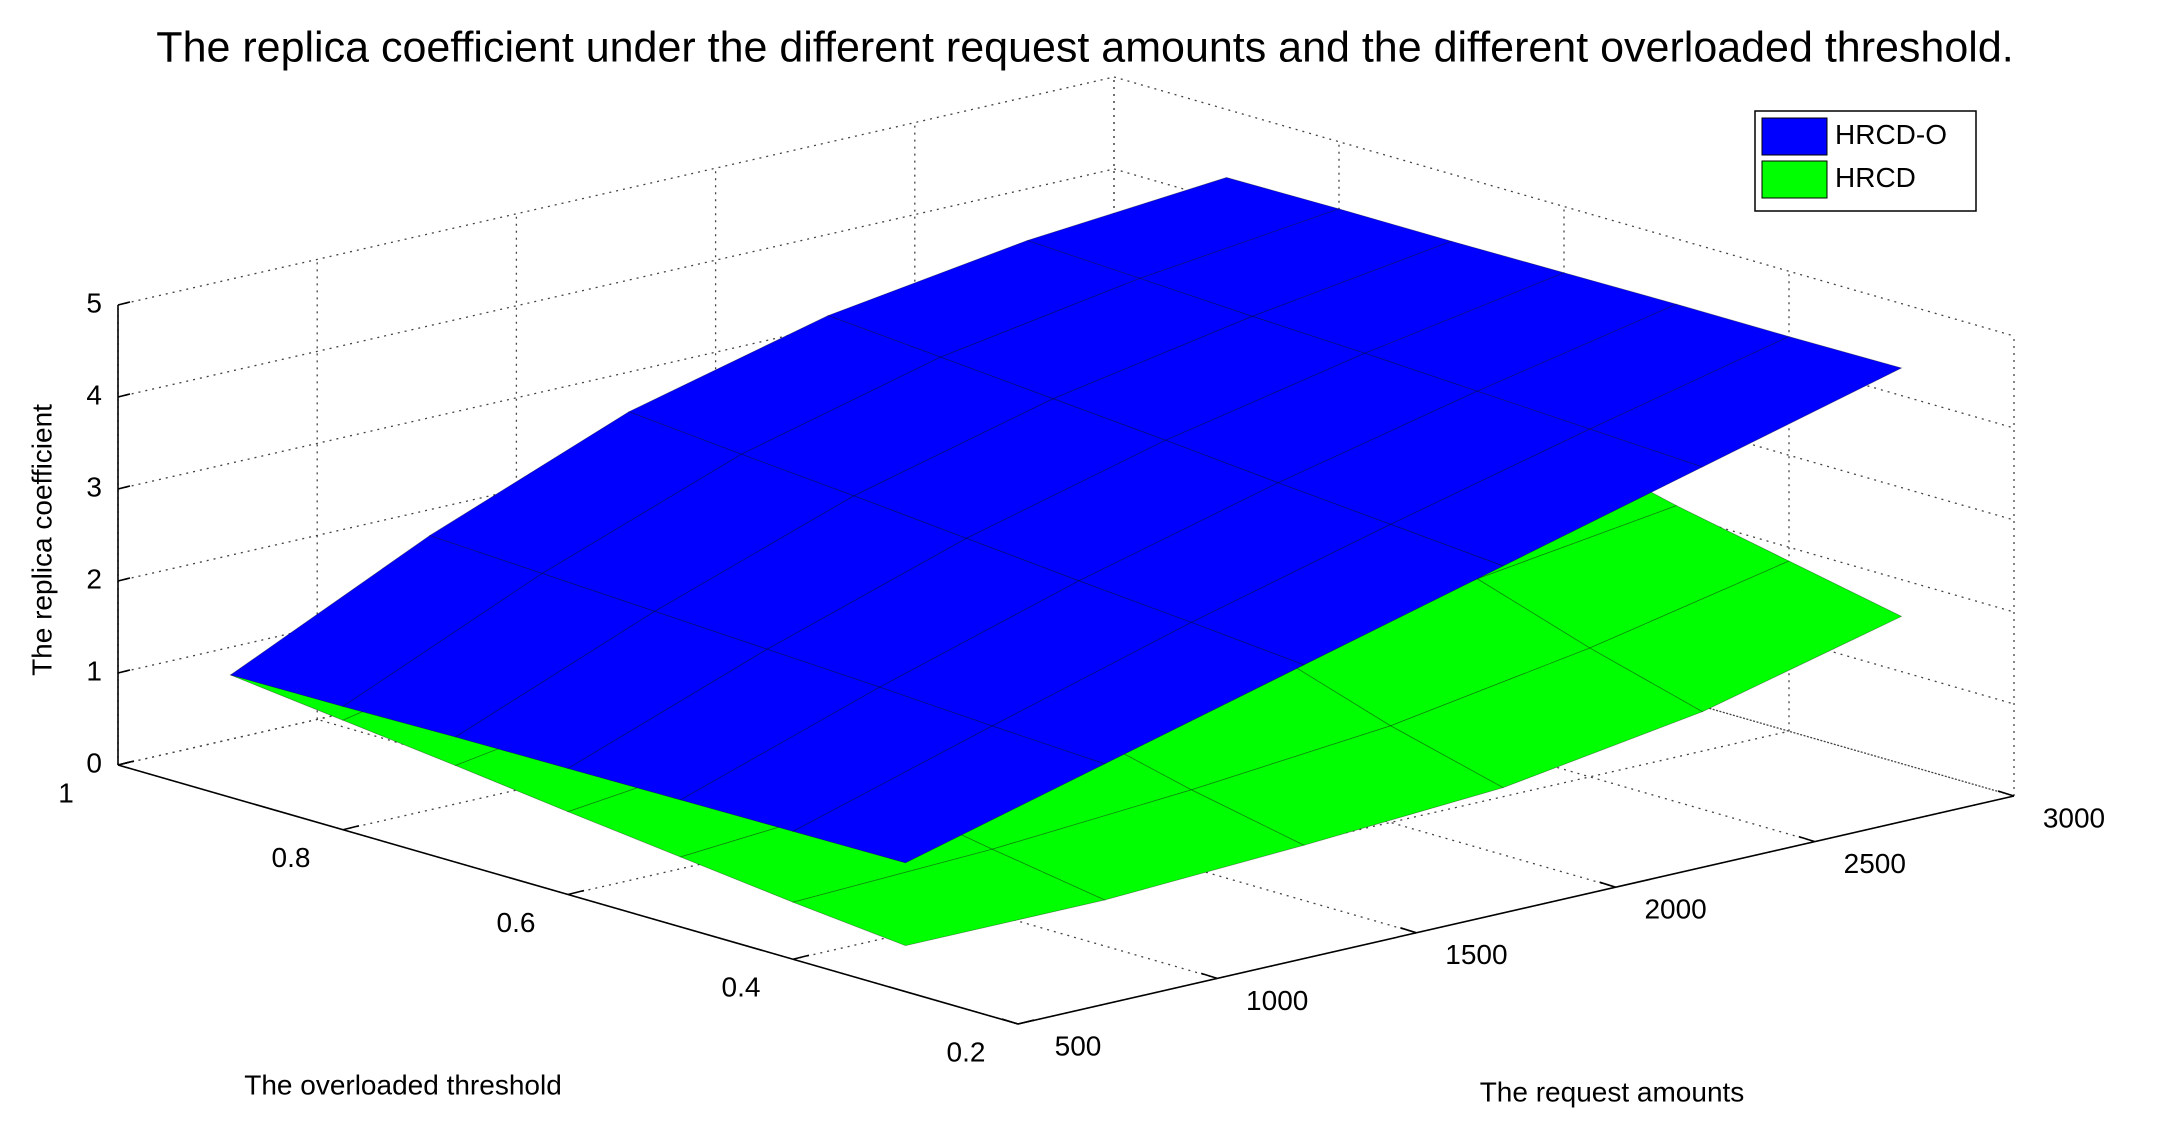 This screenshot has height=1121, width=2170. Describe the element at coordinates (66, 792) in the screenshot. I see `y-tick-label: 1` at that location.